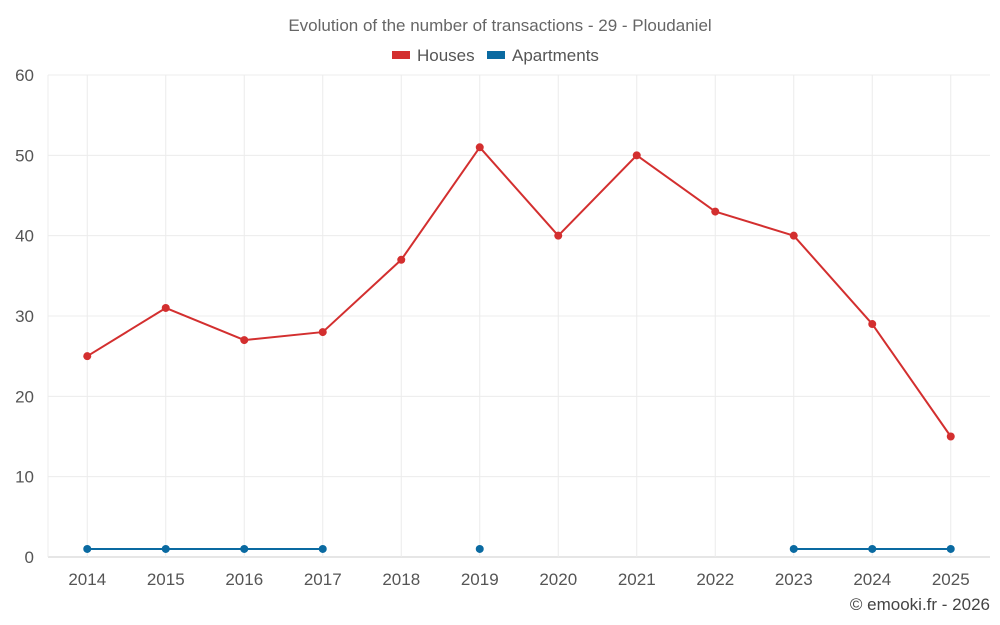 This screenshot has height=625, width=1000. I want to click on legend: Houses Apartments, so click(495, 55).